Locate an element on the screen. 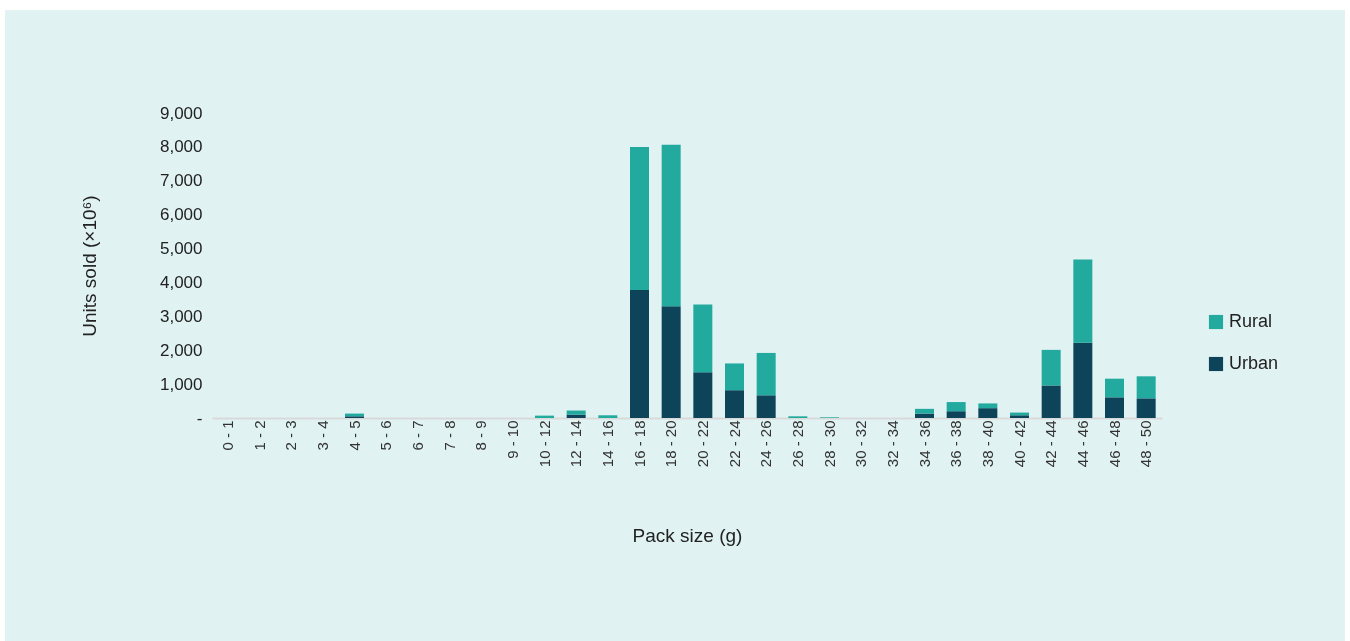  y-tick-label: 5,000 is located at coordinates (181, 249).